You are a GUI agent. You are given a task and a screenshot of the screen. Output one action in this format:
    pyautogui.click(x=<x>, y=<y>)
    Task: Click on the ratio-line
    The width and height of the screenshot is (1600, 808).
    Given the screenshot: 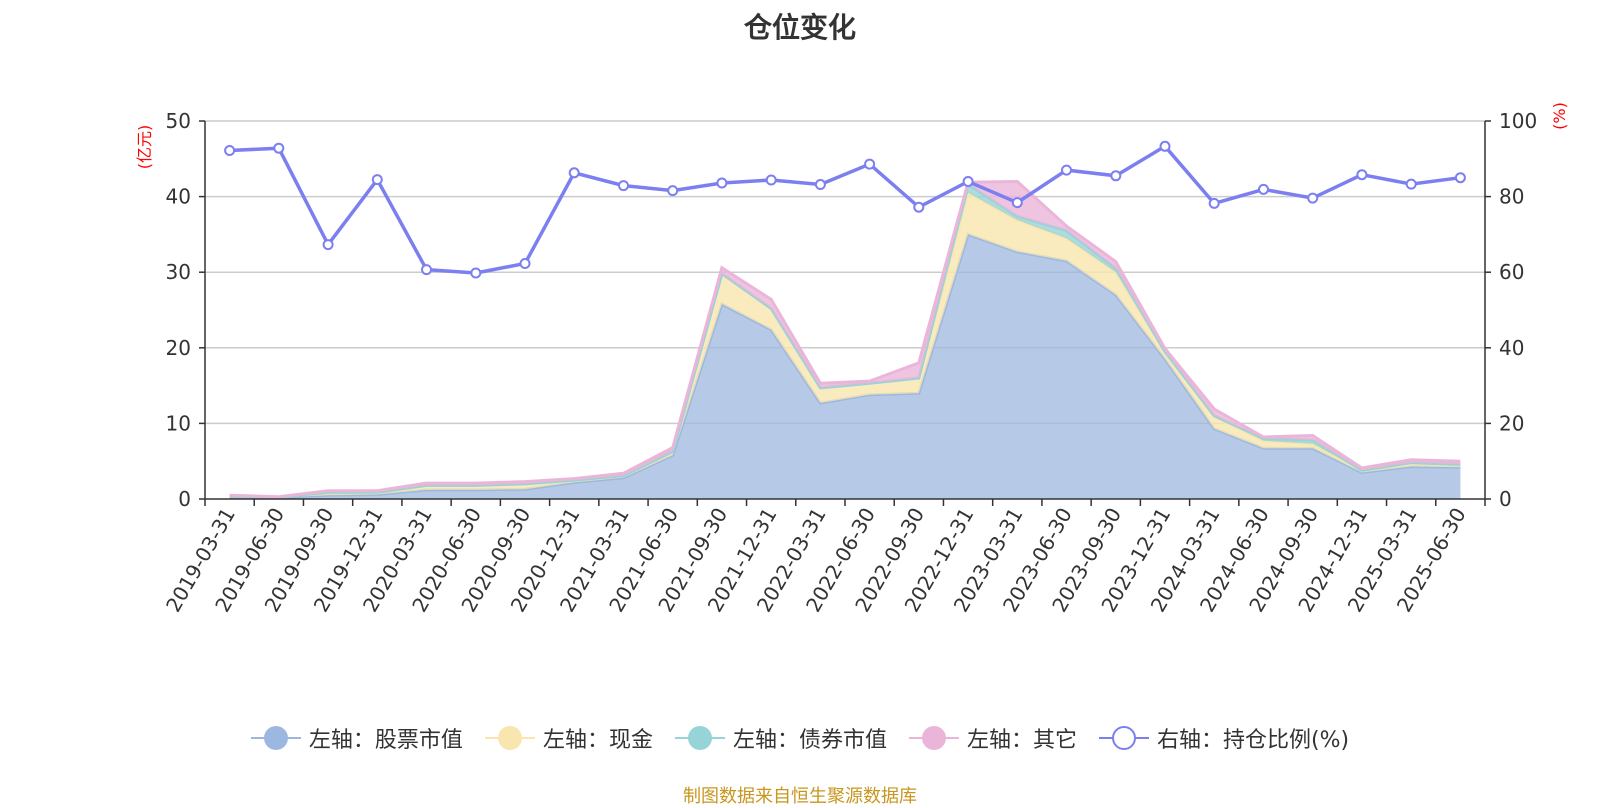 What is the action you would take?
    pyautogui.click(x=845, y=209)
    